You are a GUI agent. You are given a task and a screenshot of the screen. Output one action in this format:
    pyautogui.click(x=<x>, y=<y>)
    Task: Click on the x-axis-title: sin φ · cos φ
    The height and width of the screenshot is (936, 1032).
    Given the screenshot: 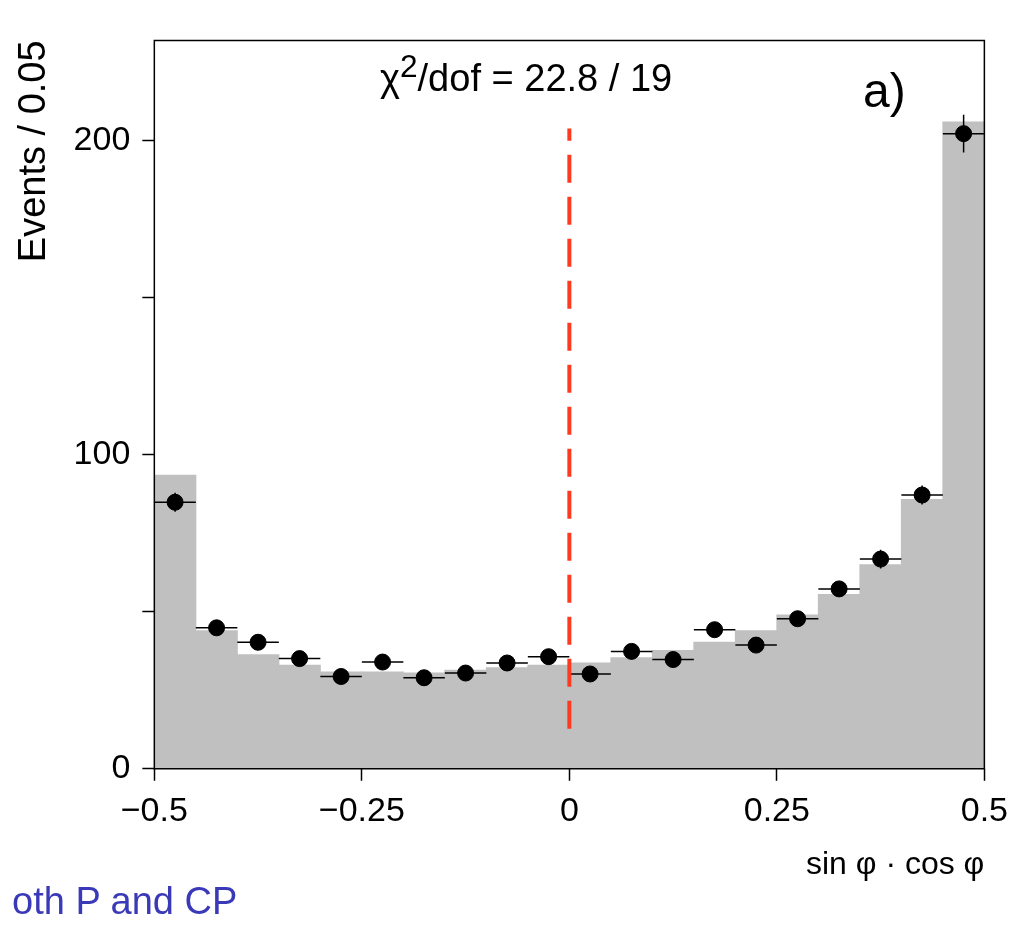 What is the action you would take?
    pyautogui.click(x=895, y=862)
    